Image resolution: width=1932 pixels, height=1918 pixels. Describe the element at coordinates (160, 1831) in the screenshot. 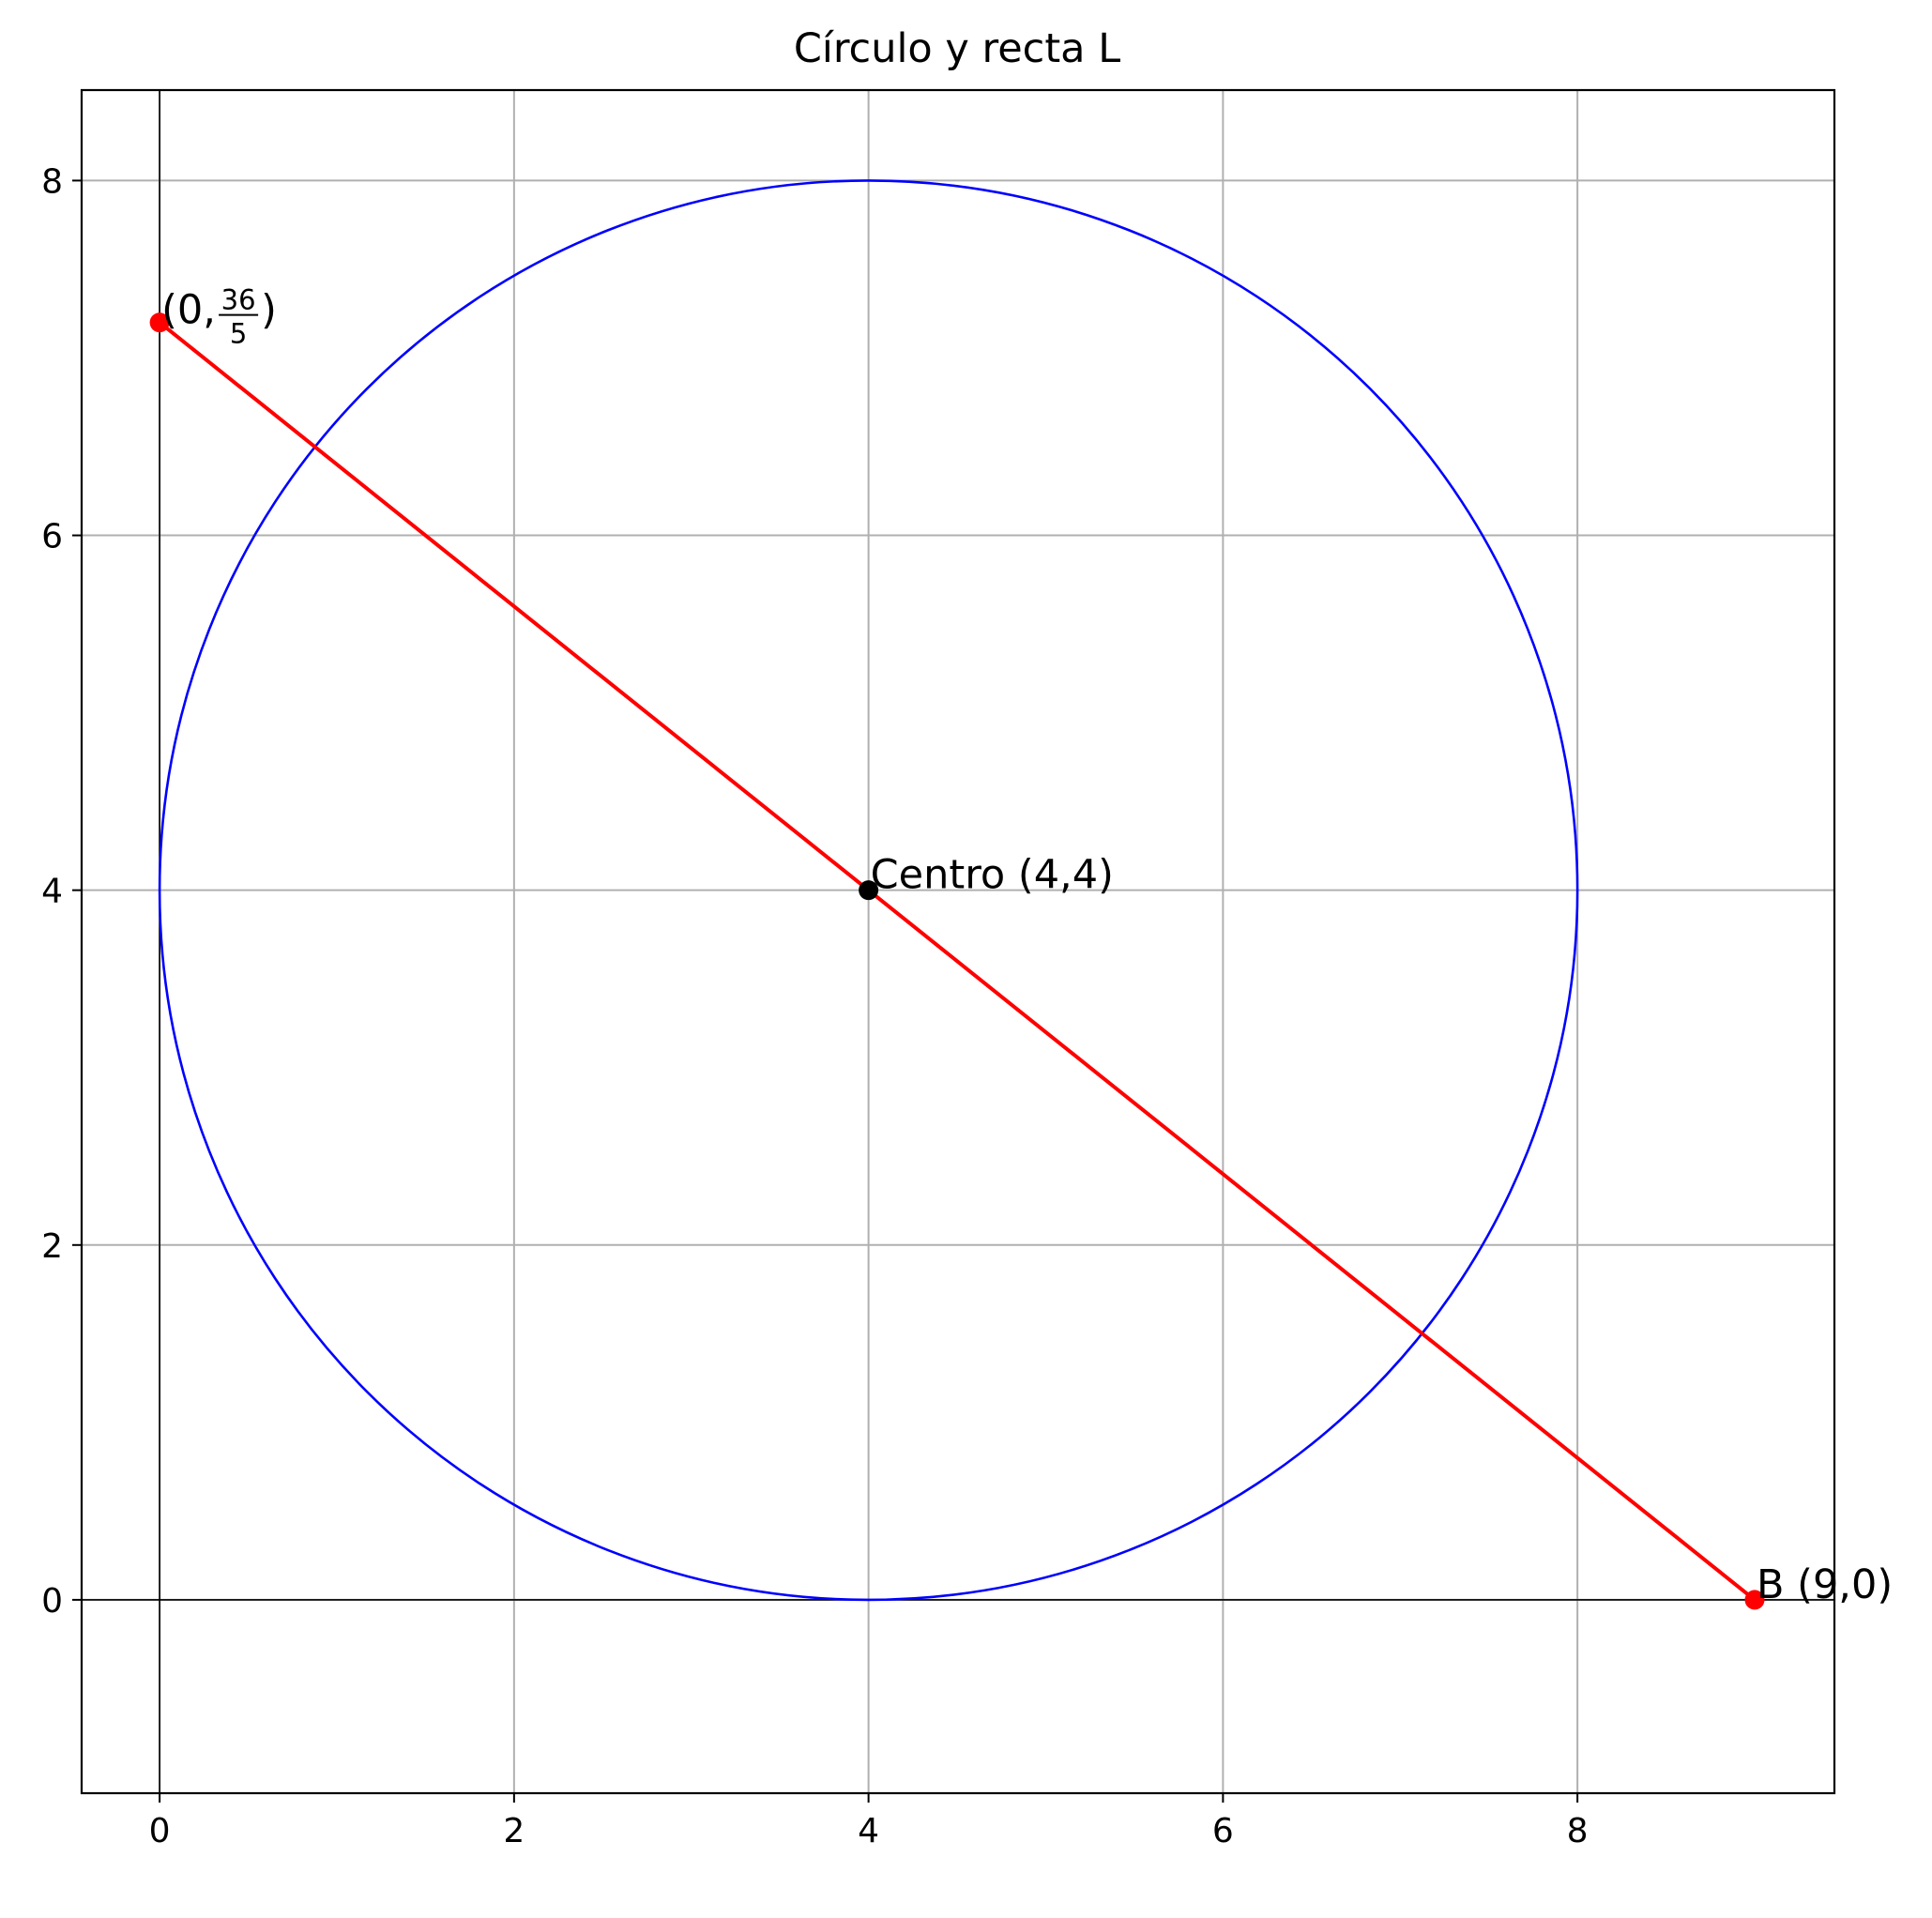

I see `x-tick-label-0: 0` at that location.